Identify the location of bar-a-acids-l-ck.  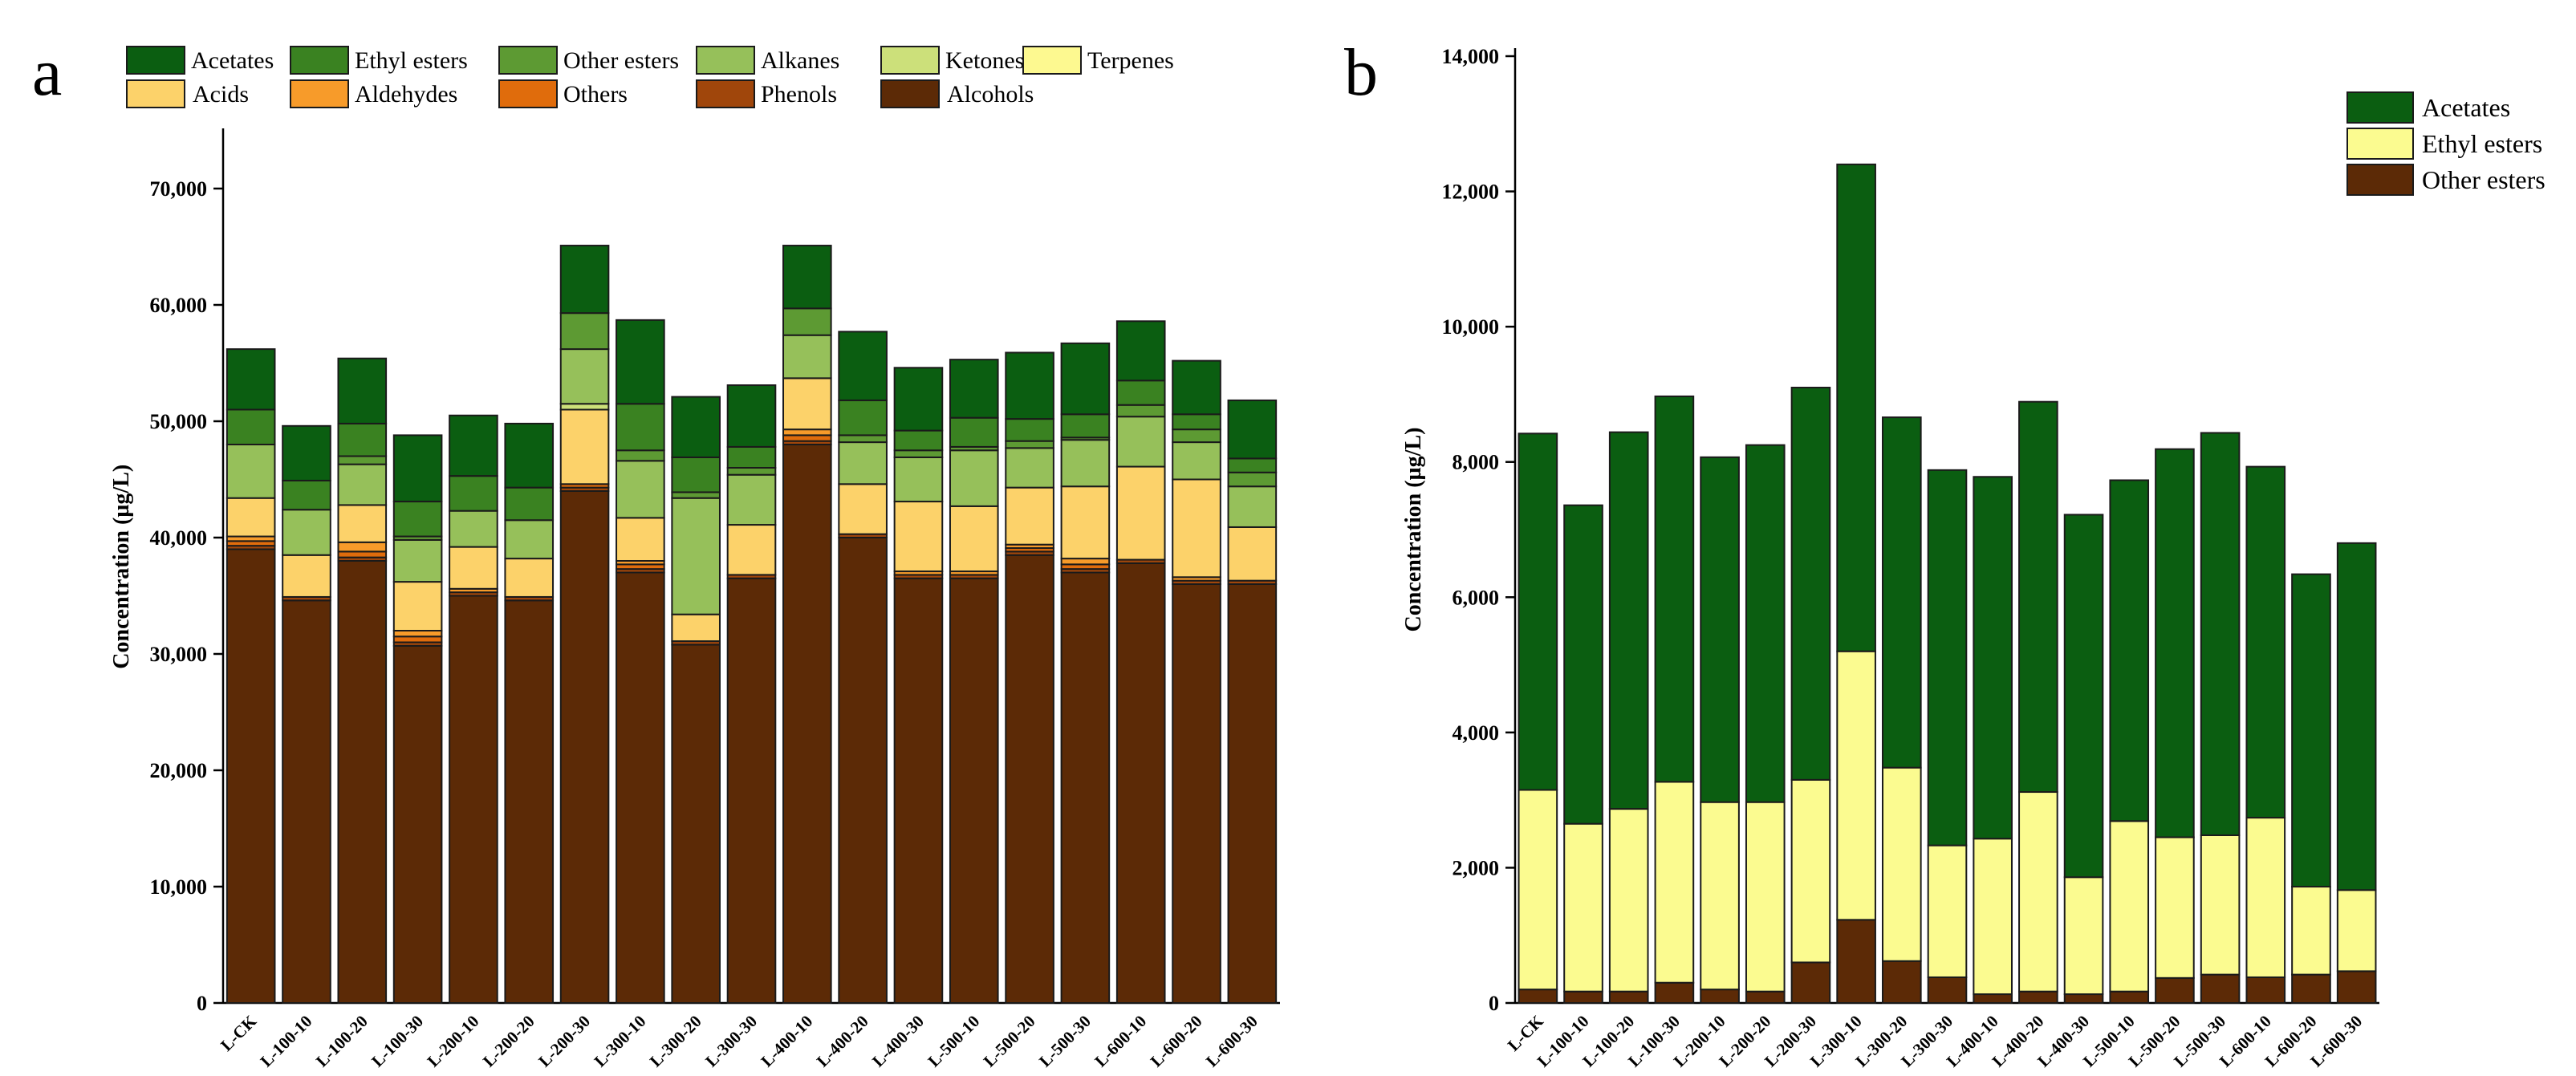
(251, 518).